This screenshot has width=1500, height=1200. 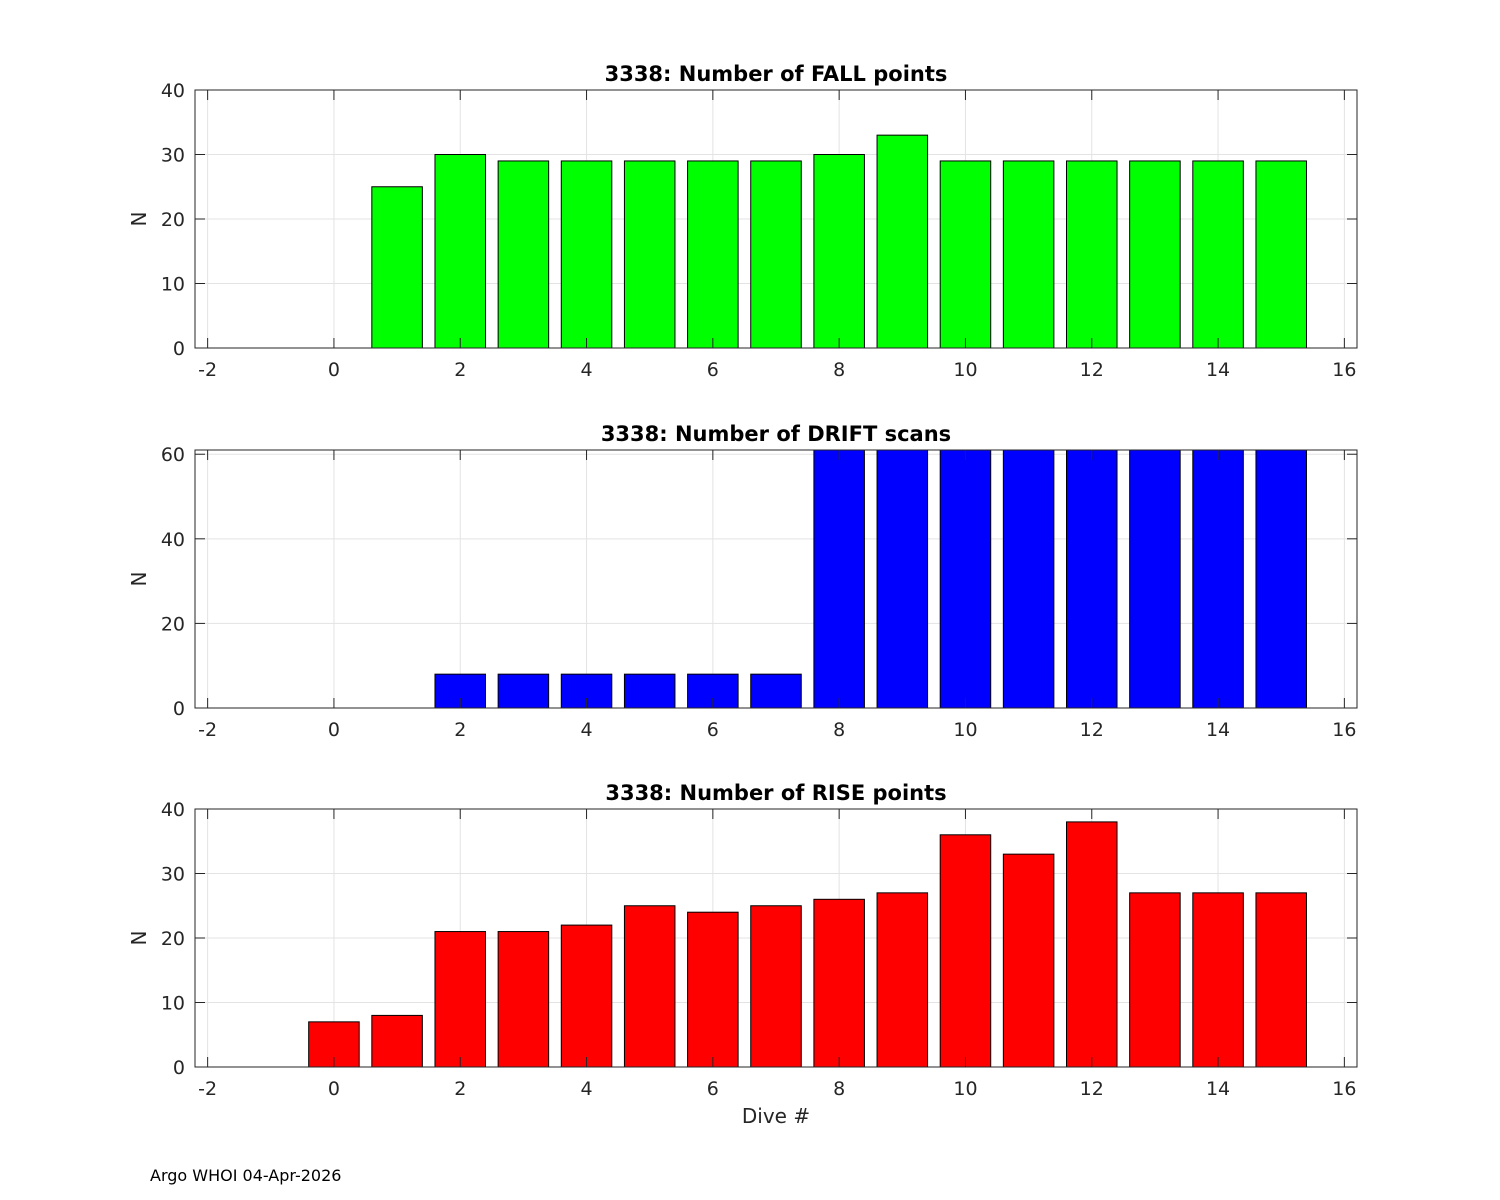 What do you see at coordinates (776, 1116) in the screenshot?
I see `x-axis-label: Dive #` at bounding box center [776, 1116].